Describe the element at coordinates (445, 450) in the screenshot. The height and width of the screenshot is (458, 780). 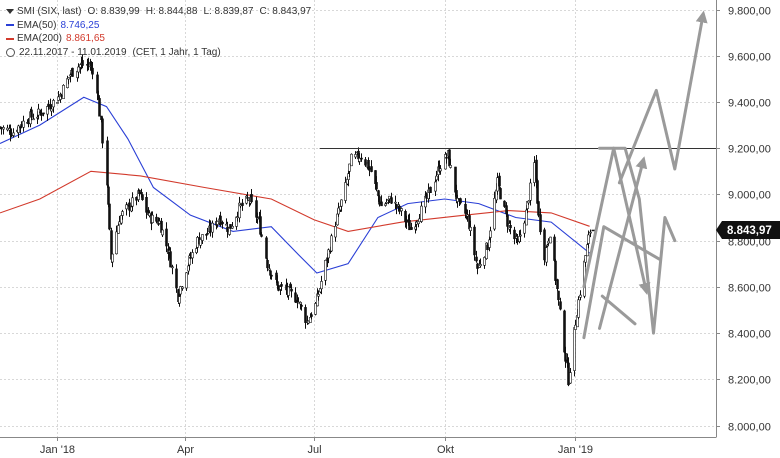
I see `x-tick-label: Okt` at that location.